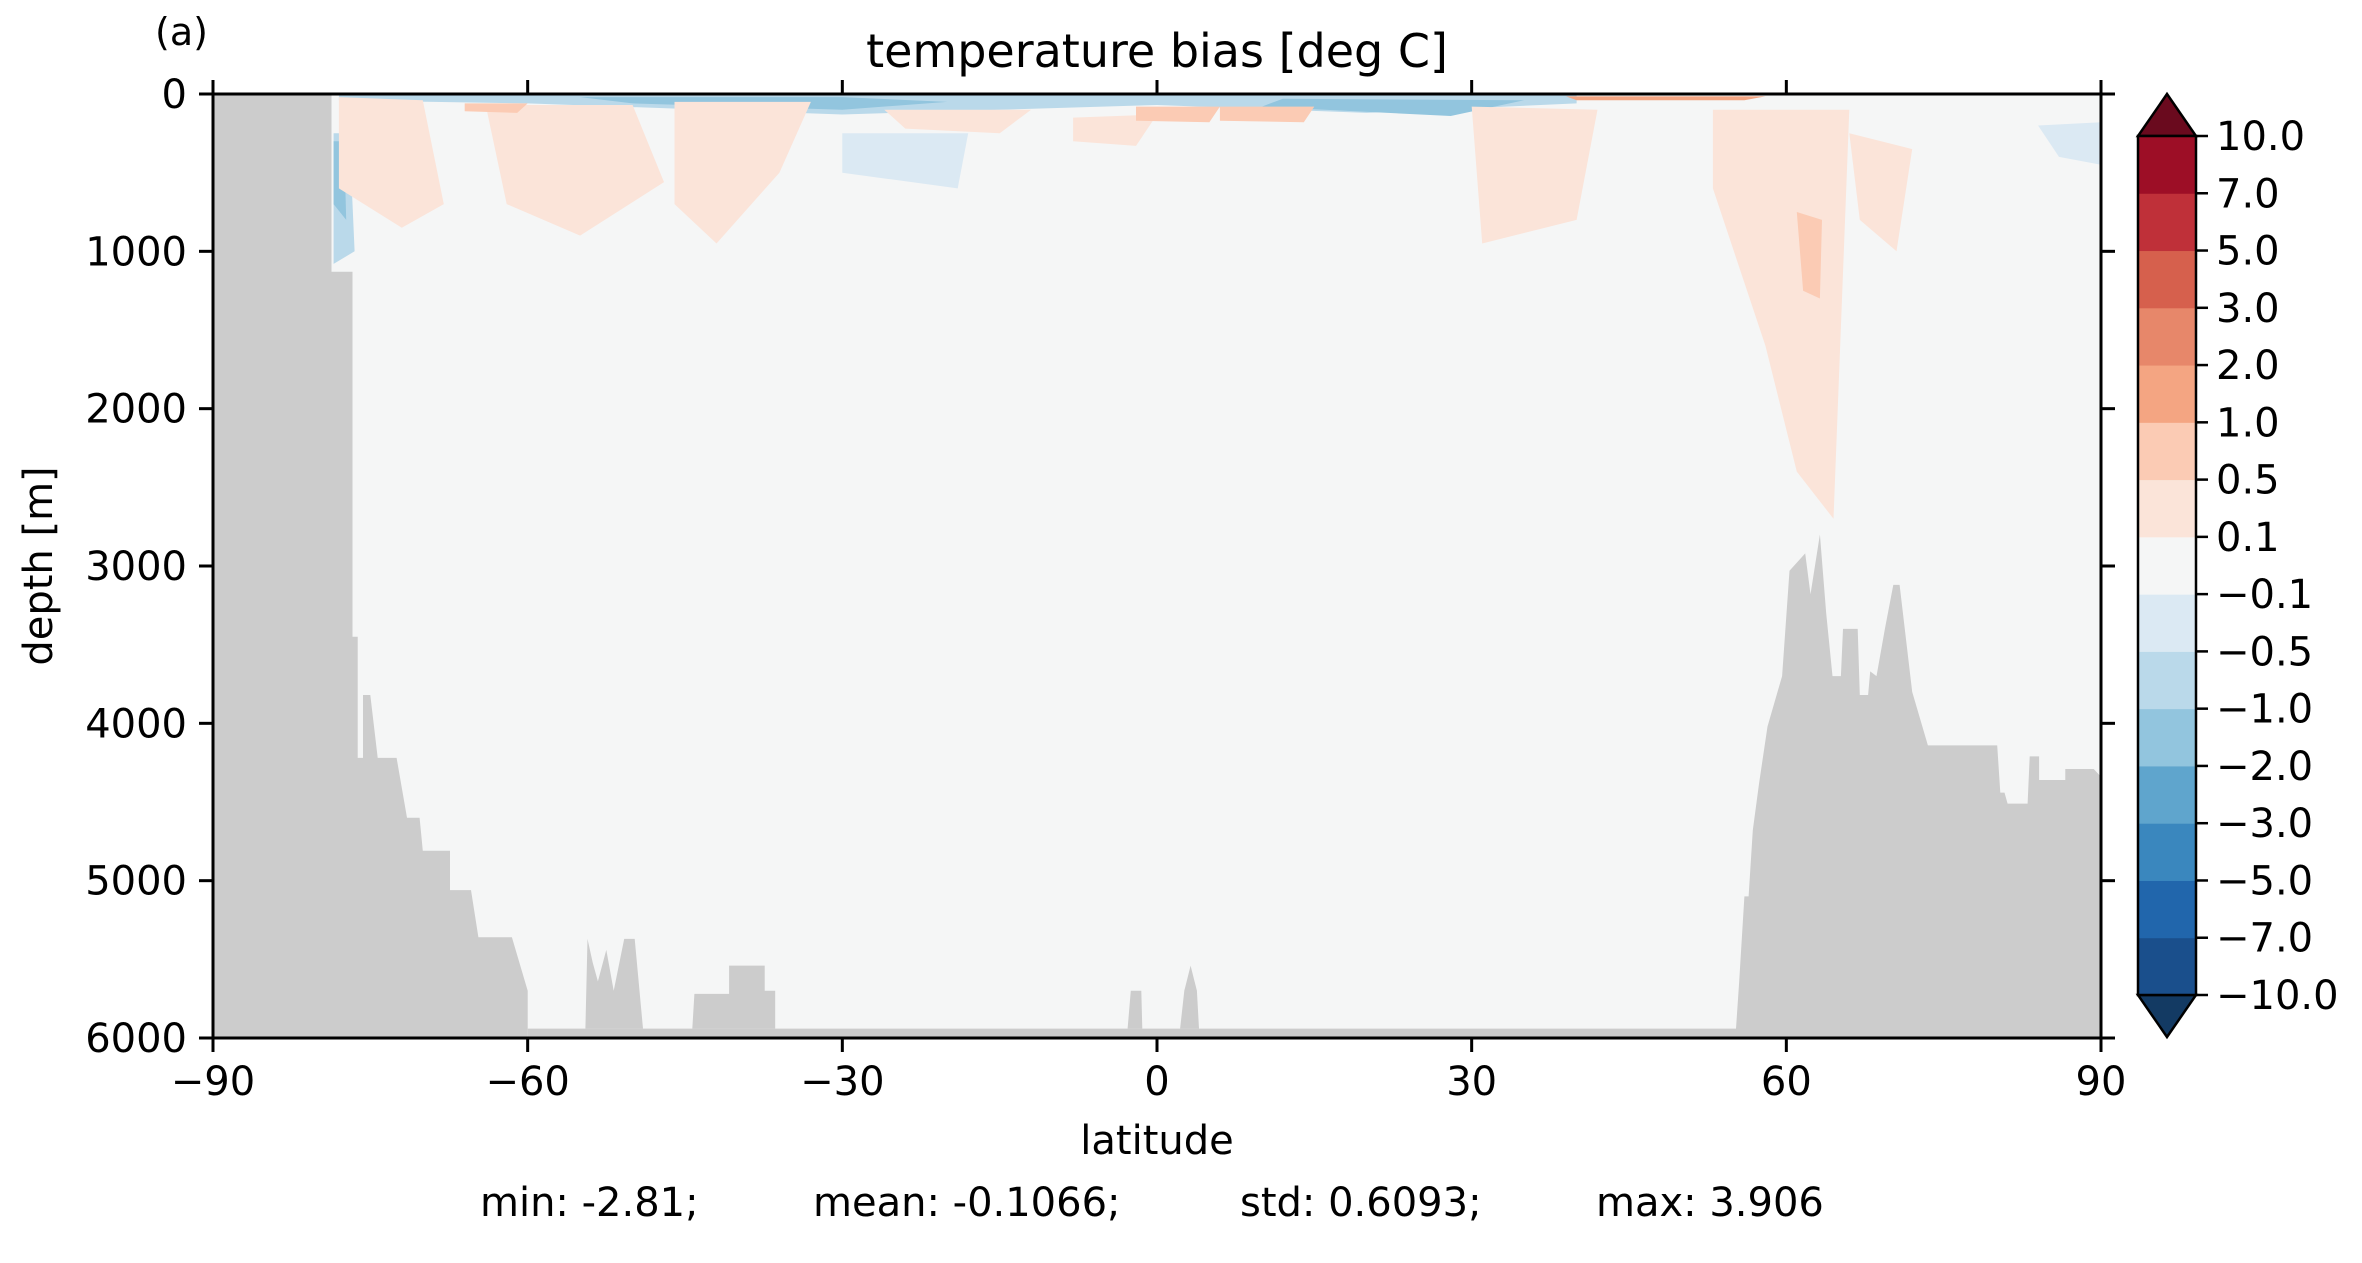  What do you see at coordinates (136, 252) in the screenshot?
I see `y-tick-label: 1000` at bounding box center [136, 252].